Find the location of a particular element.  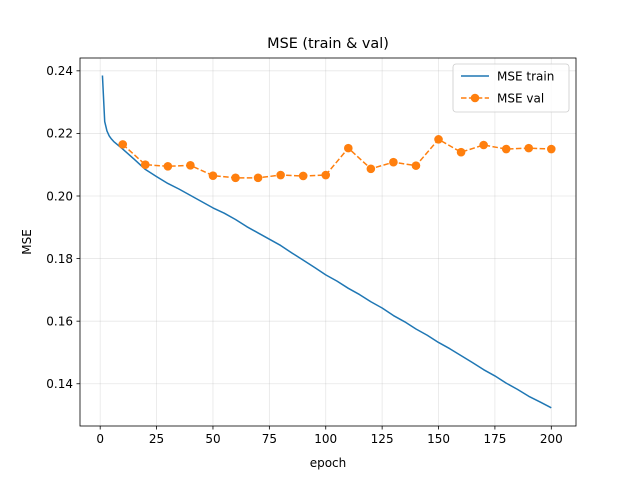

y-tick-label: 0.24 is located at coordinates (59, 71).